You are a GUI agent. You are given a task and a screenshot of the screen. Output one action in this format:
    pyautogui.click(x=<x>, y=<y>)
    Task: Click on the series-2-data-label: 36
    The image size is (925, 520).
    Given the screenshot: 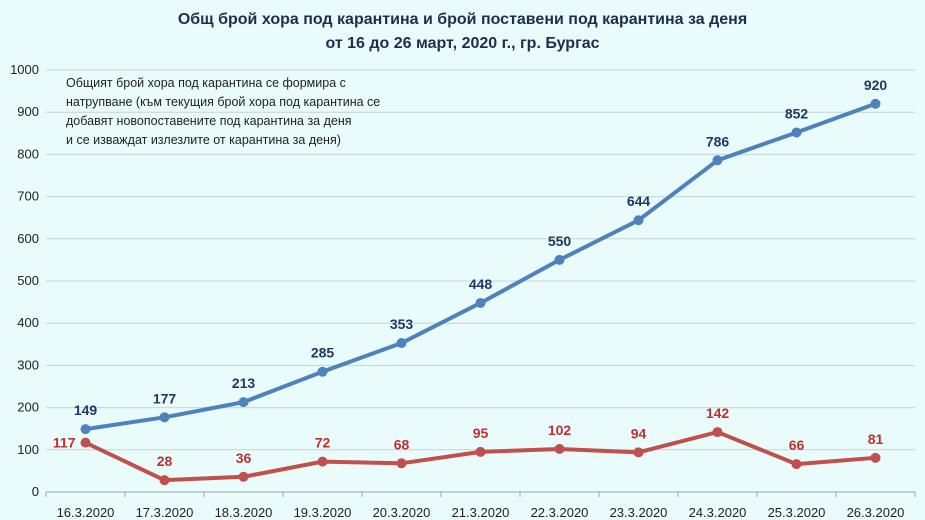 What is the action you would take?
    pyautogui.click(x=244, y=458)
    